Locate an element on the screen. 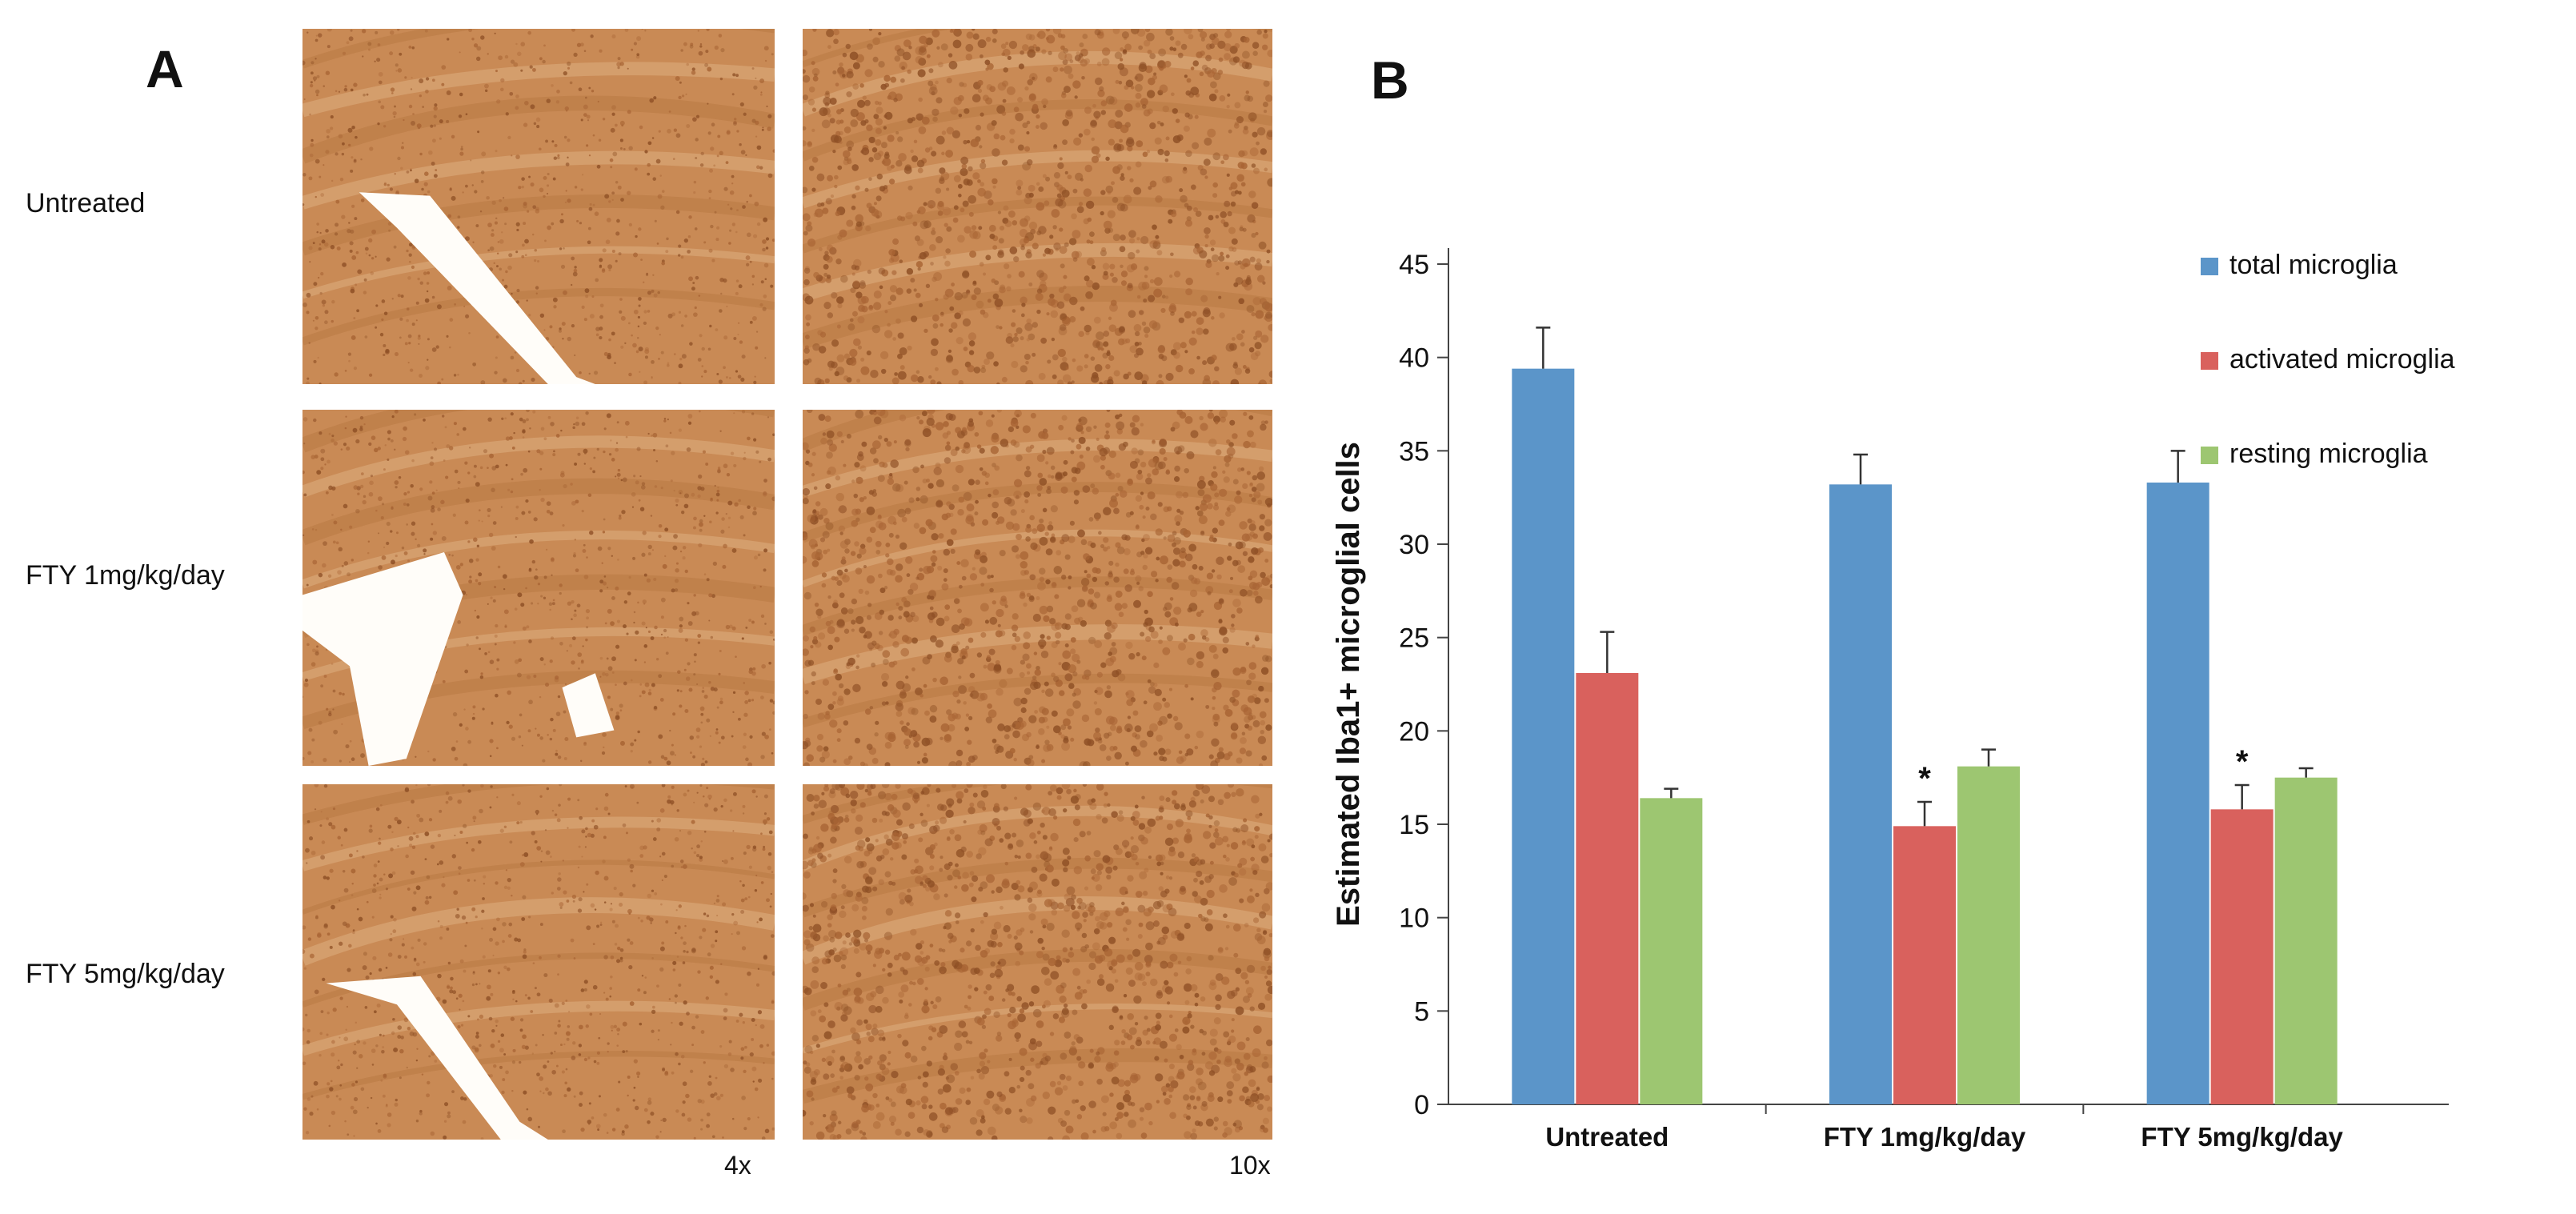 Image resolution: width=2576 pixels, height=1214 pixels. row-label-untreated: Untreated is located at coordinates (86, 203).